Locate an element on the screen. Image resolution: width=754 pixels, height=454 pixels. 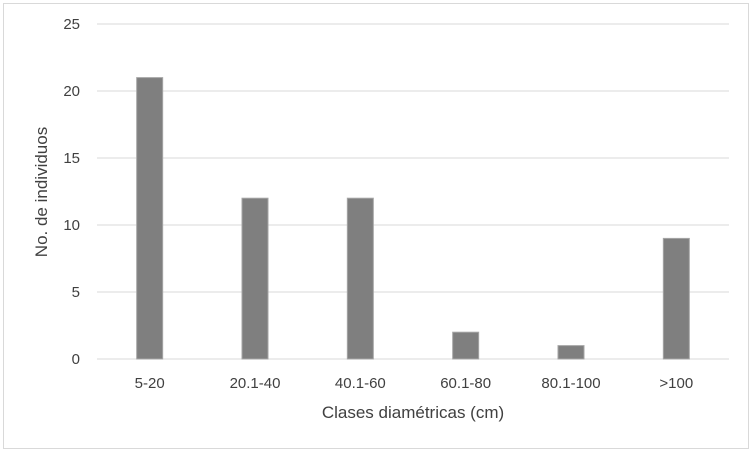
y-tick-labels: 0 5 10 15 20 25 is located at coordinates (71, 192).